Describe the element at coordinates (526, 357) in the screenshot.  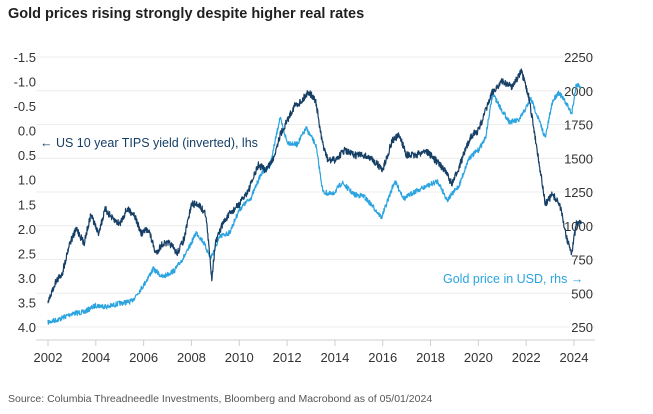
I see `x-tick-label: 2022` at that location.